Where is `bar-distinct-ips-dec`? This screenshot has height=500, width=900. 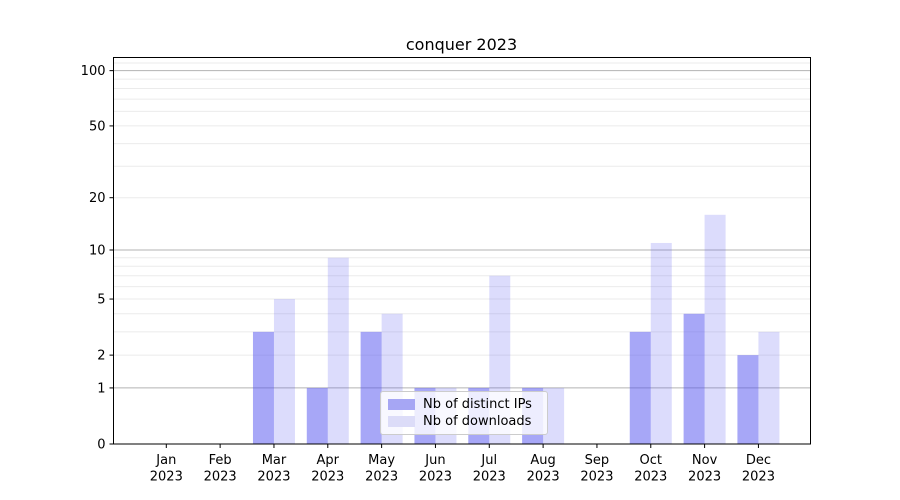
bar-distinct-ips-dec is located at coordinates (748, 399).